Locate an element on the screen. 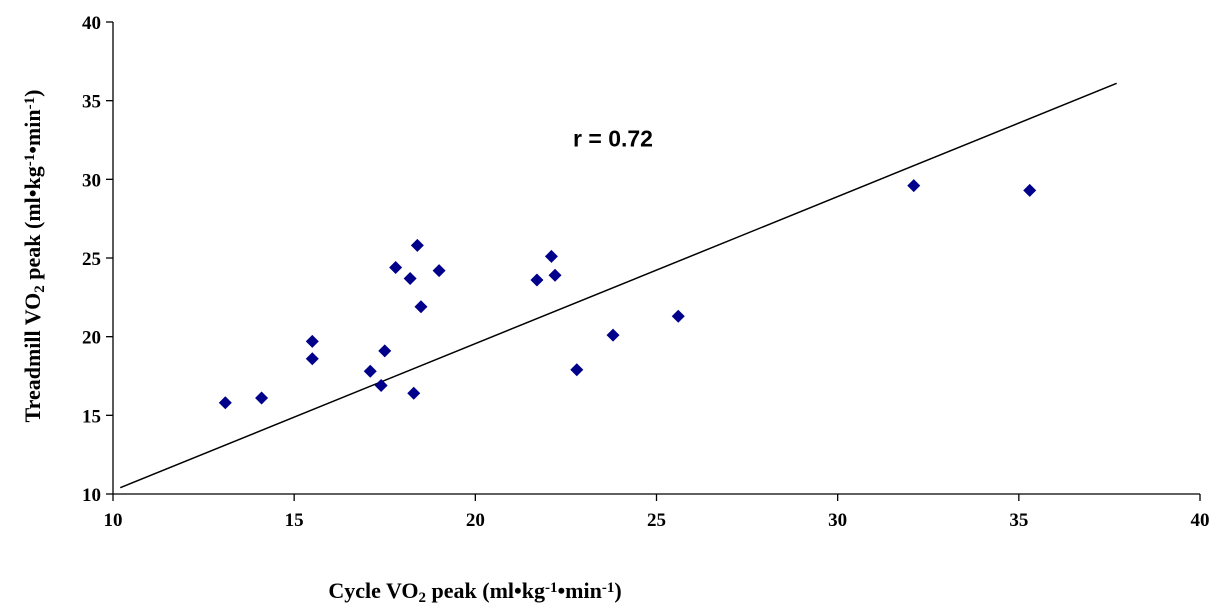 The height and width of the screenshot is (608, 1221). correlation-annotation: r = 0.72 is located at coordinates (613, 138).